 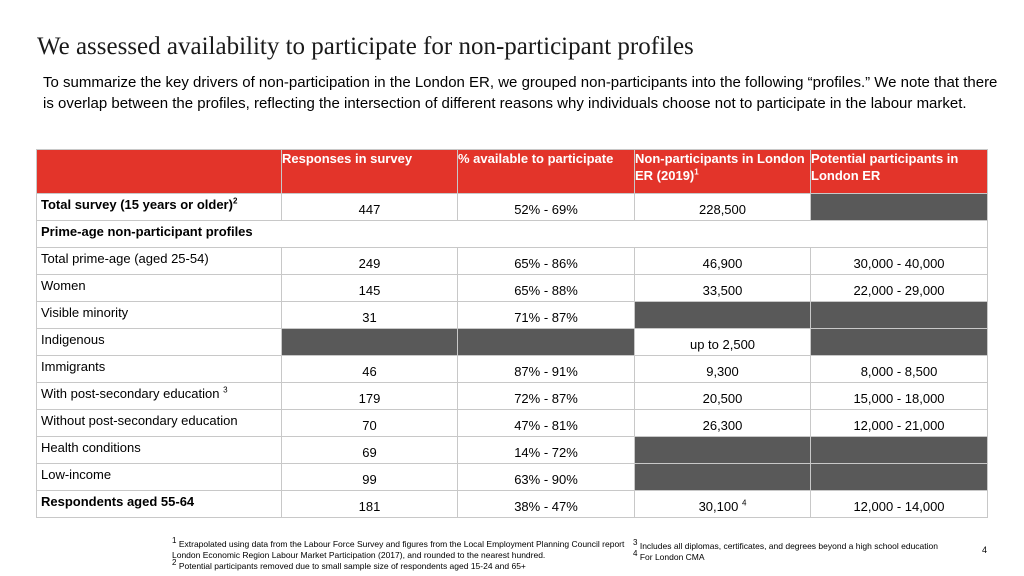 What do you see at coordinates (672, 557) in the screenshot?
I see `footnote-4-text: For London CMA` at bounding box center [672, 557].